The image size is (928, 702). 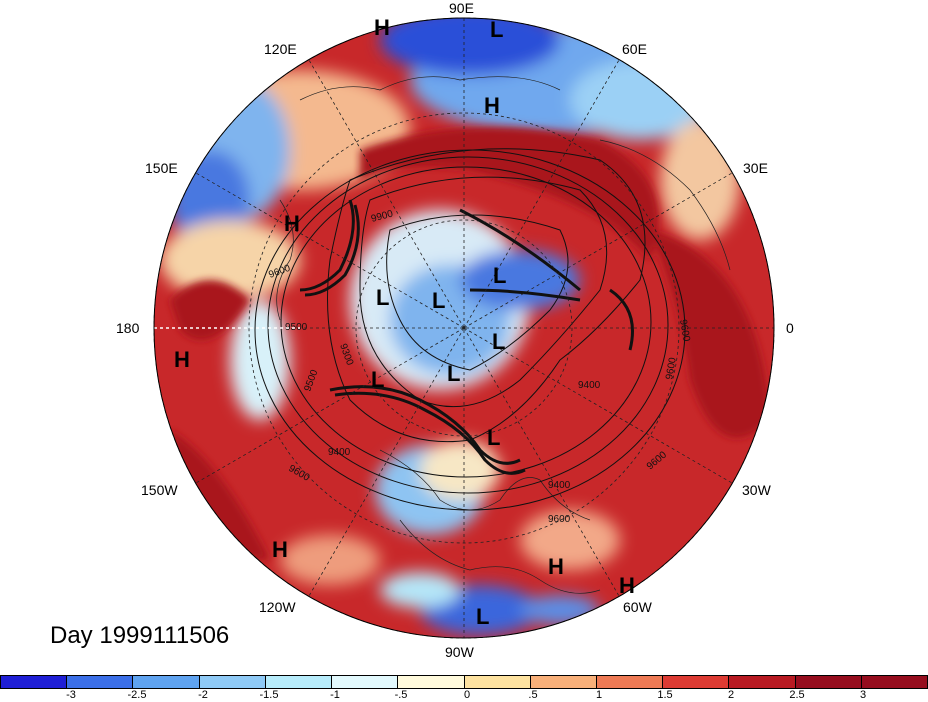 I want to click on lon-label-150e: 150E, so click(x=161, y=168).